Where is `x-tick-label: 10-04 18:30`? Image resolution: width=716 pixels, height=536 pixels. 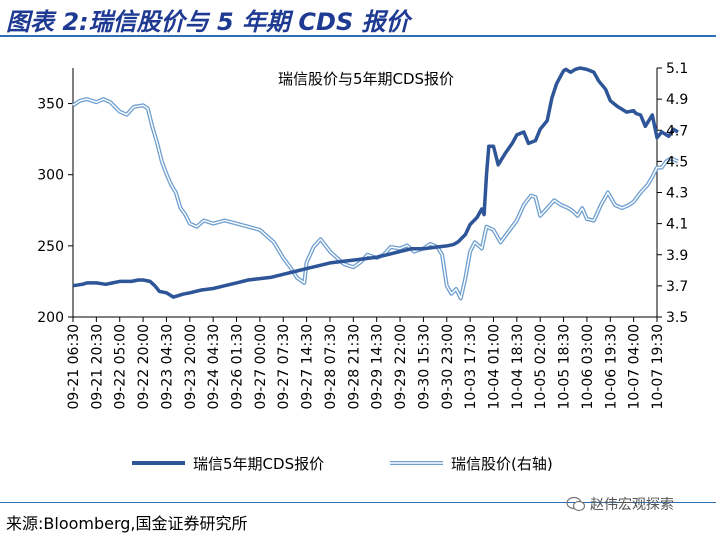 x-tick-label: 10-04 18:30 is located at coordinates (518, 366).